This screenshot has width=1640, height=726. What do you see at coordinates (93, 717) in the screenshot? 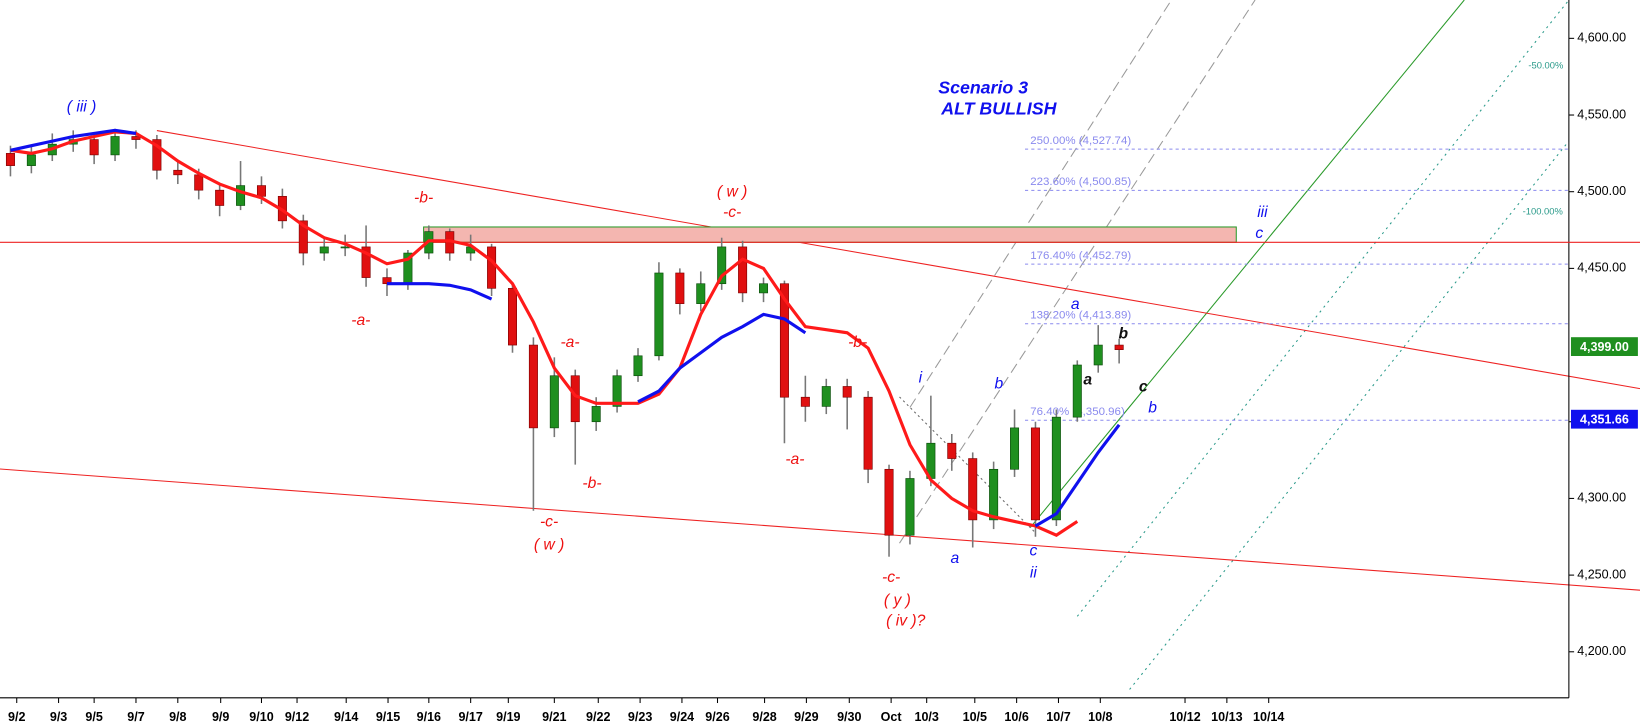
I see `x-tick-label: 9/5` at bounding box center [93, 717].